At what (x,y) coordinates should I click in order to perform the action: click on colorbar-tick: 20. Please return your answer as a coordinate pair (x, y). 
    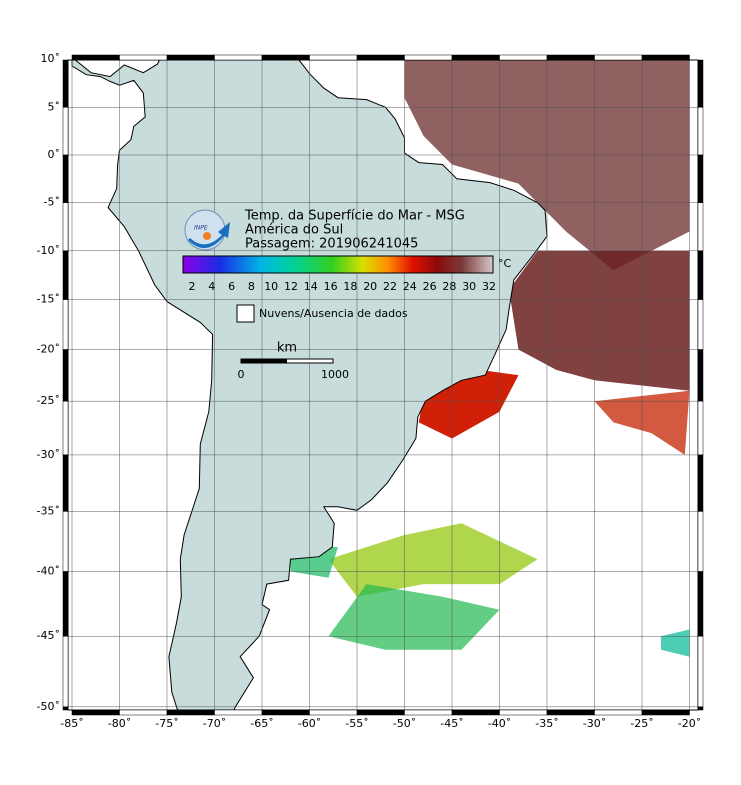
    Looking at the image, I should click on (370, 286).